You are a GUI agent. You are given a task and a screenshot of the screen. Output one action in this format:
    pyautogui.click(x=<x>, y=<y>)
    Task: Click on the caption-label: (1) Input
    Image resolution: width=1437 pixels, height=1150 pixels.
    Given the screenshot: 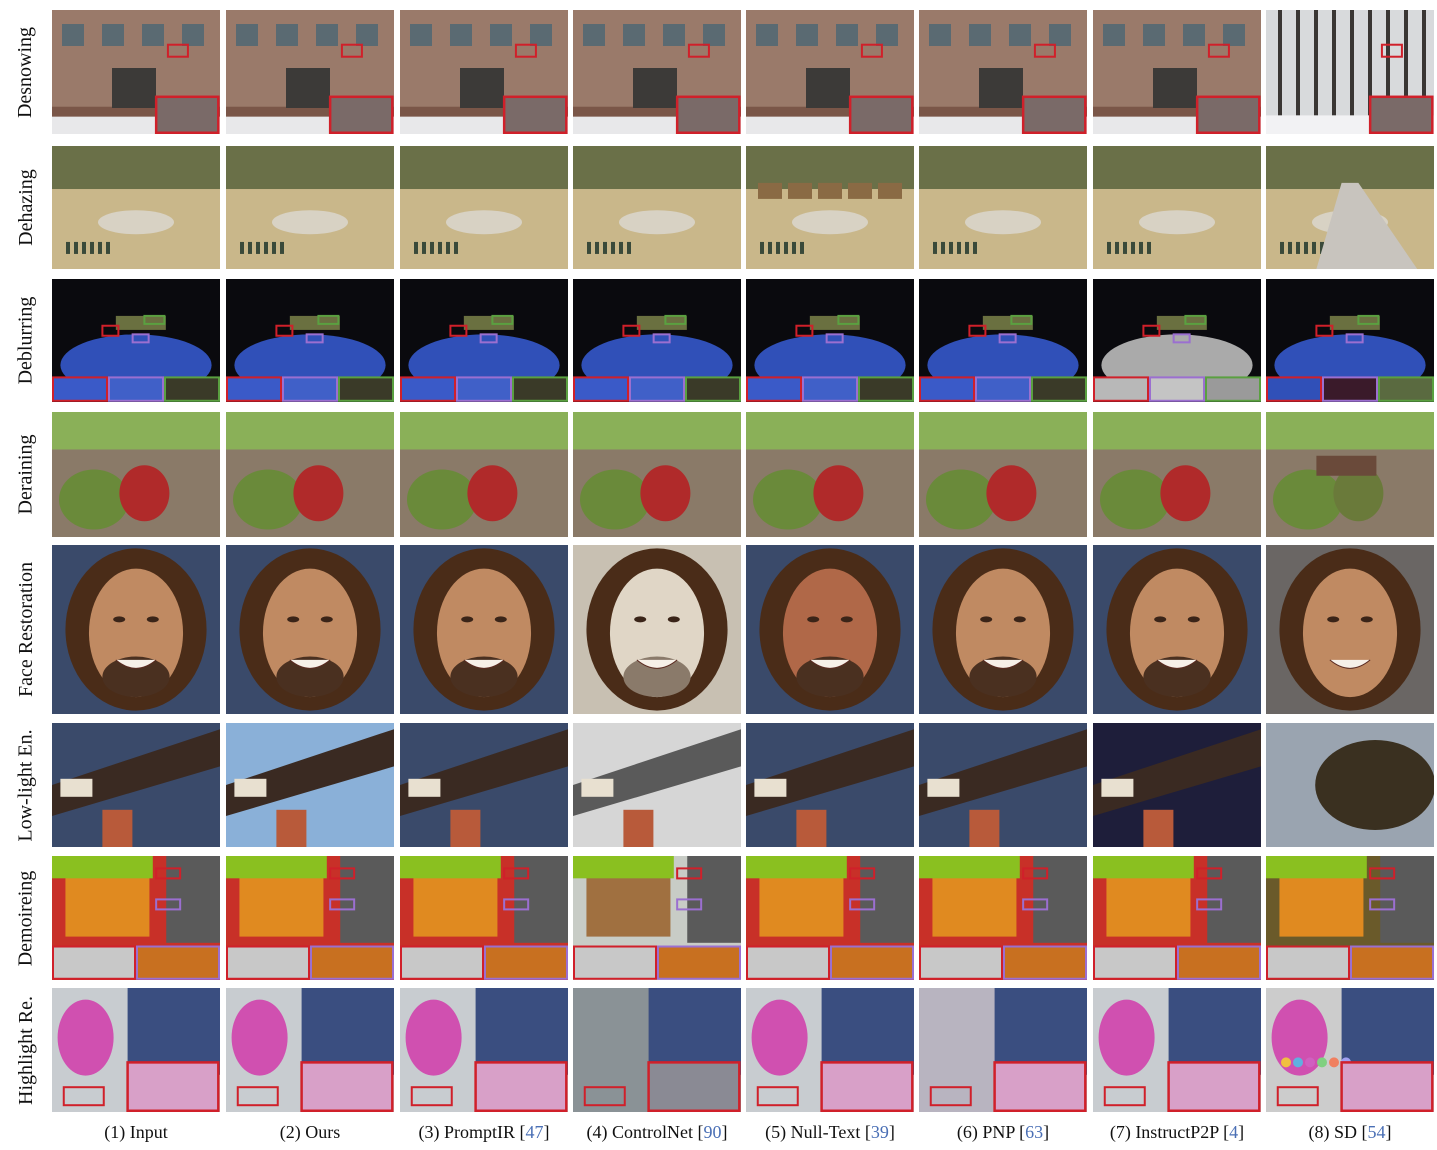 What is the action you would take?
    pyautogui.click(x=136, y=1132)
    